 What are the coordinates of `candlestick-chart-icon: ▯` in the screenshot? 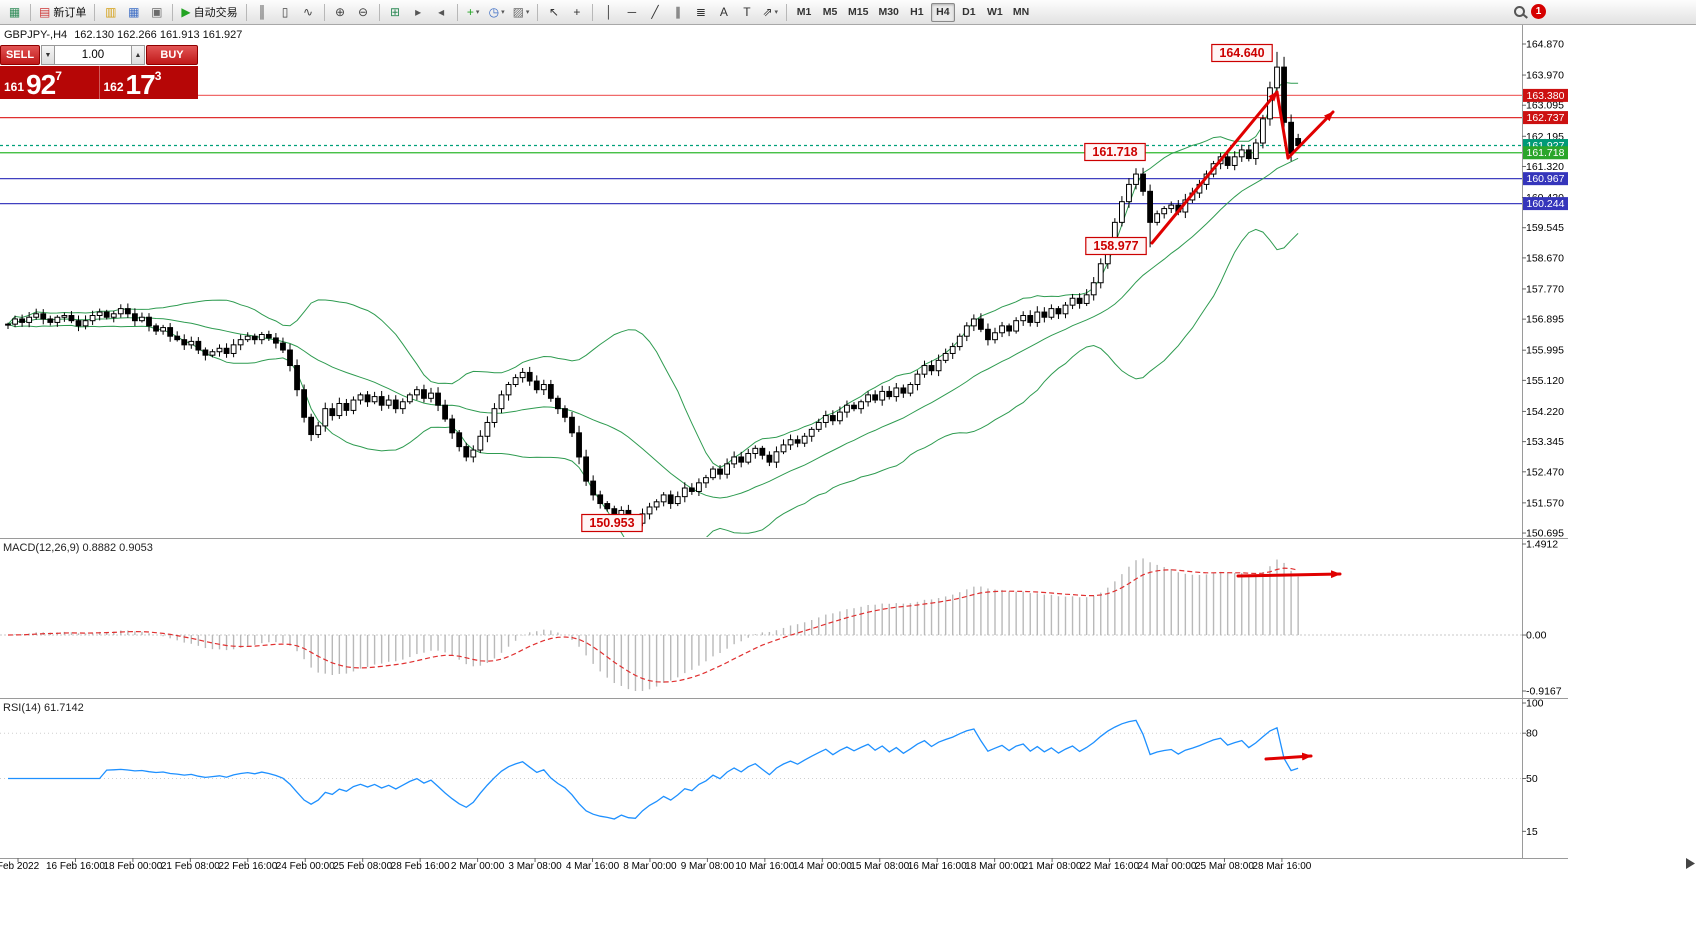 It's located at (285, 12).